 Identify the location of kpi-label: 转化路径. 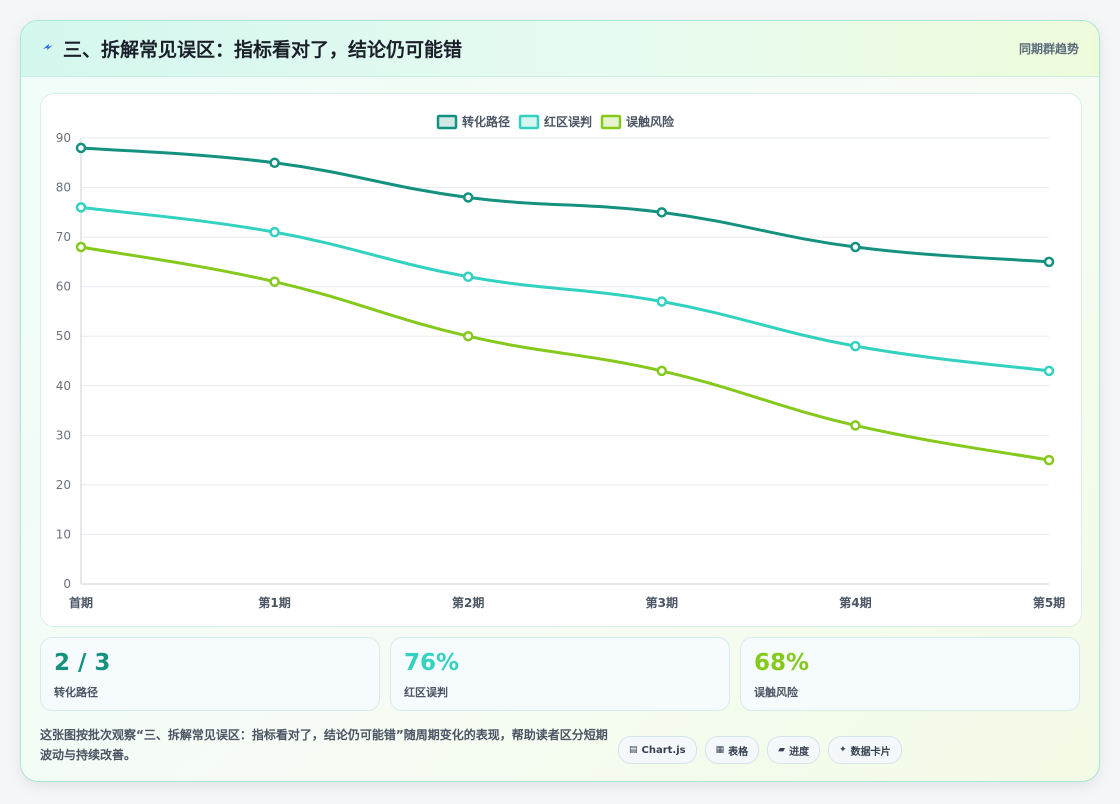
(76, 692).